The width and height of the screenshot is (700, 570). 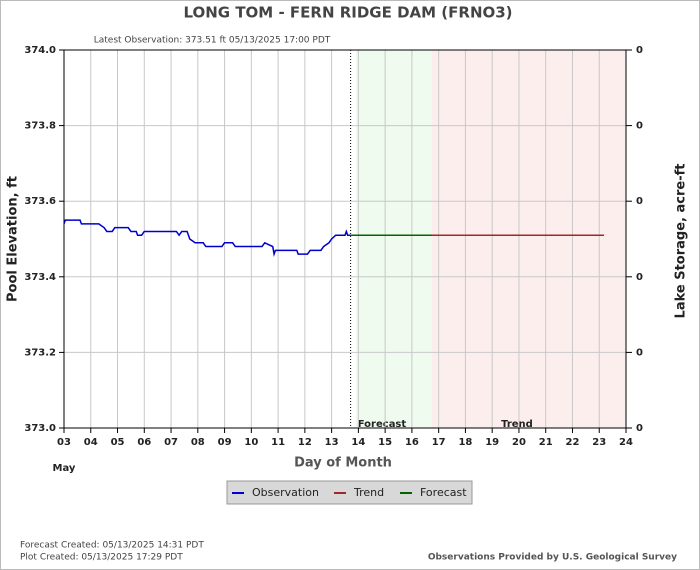 I want to click on x-tick-label: 13, so click(x=332, y=442).